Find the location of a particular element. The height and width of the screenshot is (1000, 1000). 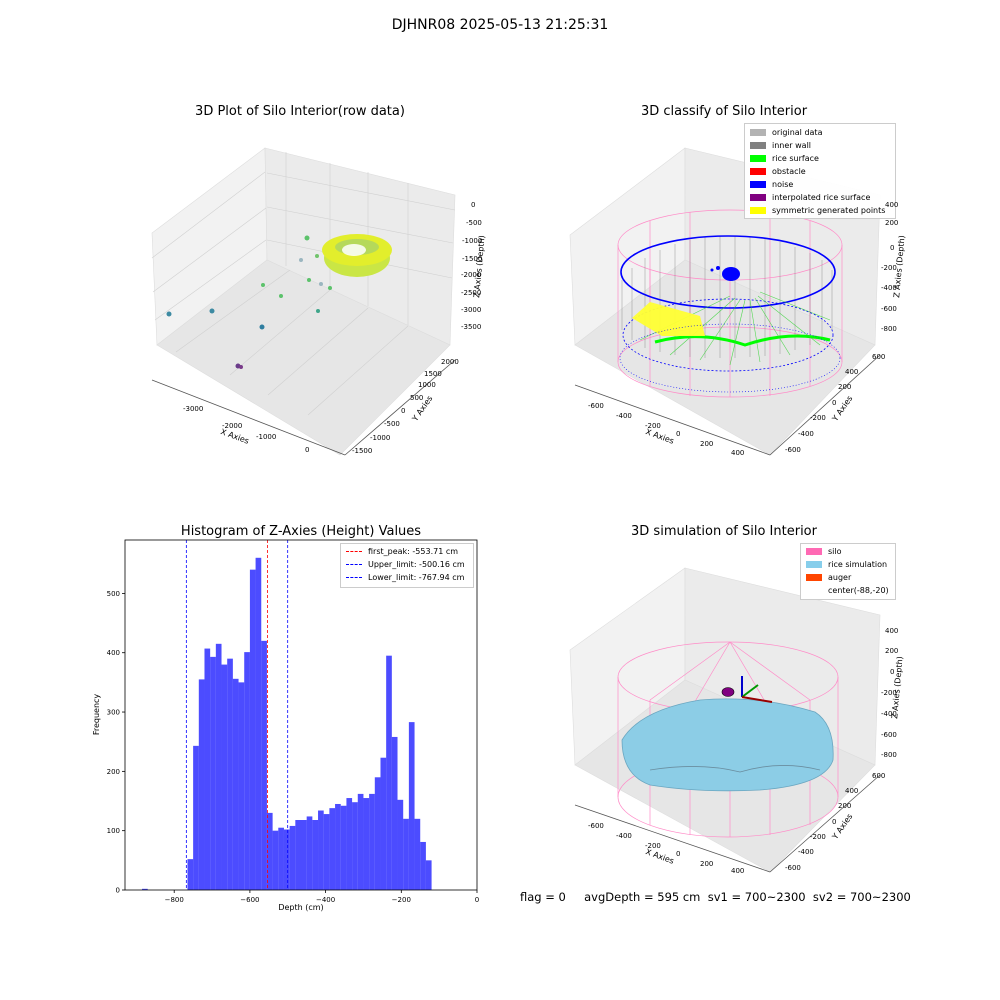

panel4-x-ticks: -600 -400 -200 0 200 400 is located at coordinates (666, 848).